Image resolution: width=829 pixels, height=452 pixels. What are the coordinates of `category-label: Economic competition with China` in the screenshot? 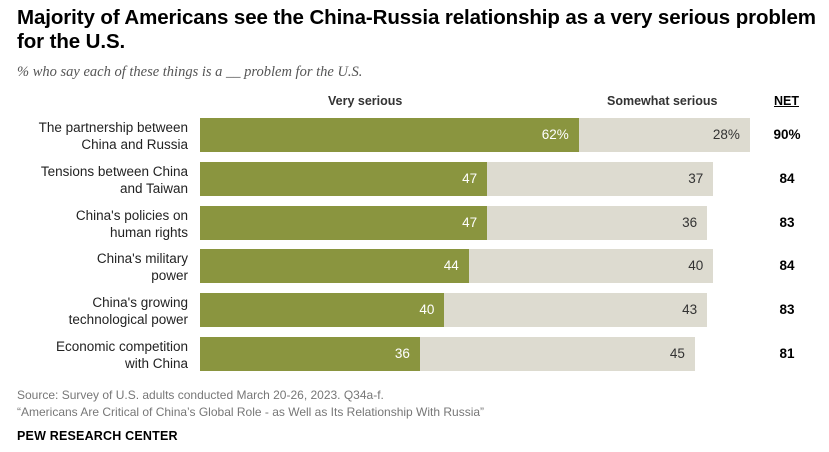 It's located at (94, 355).